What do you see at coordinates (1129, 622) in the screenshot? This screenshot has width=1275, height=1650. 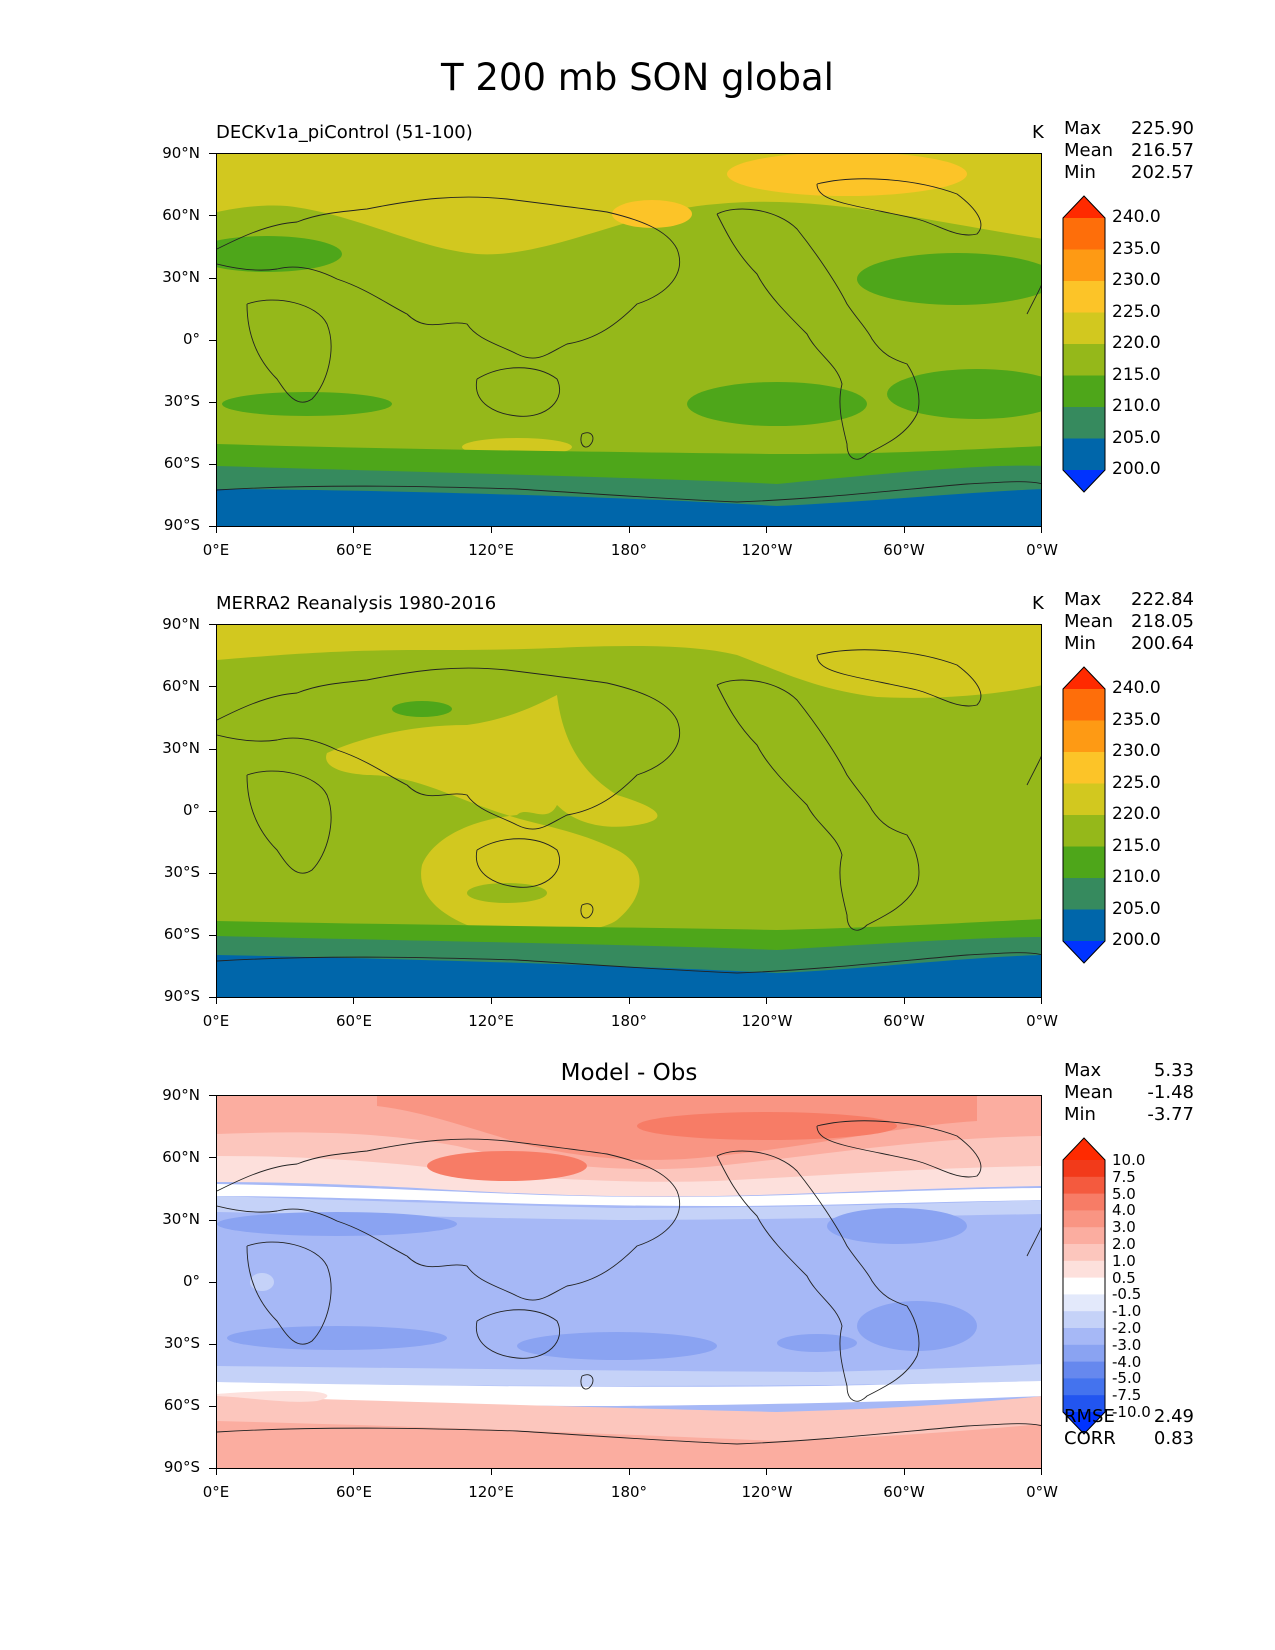 I see `stats-box: Max 222.84 Mean 218.05 Min 200.64` at bounding box center [1129, 622].